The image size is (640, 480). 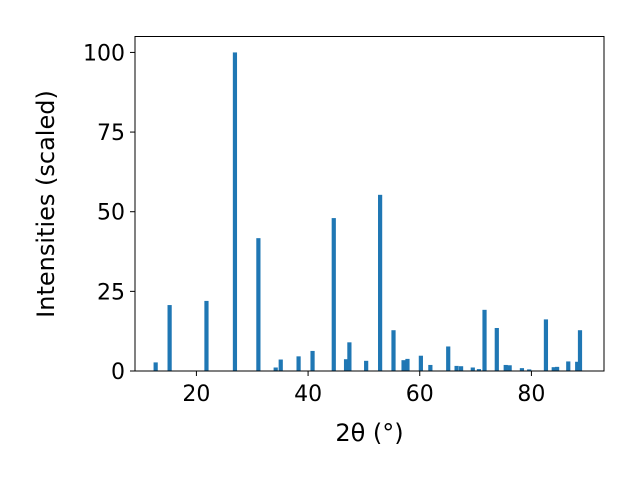 What do you see at coordinates (46, 204) in the screenshot?
I see `y-axis-label: Intensities (scaled)` at bounding box center [46, 204].